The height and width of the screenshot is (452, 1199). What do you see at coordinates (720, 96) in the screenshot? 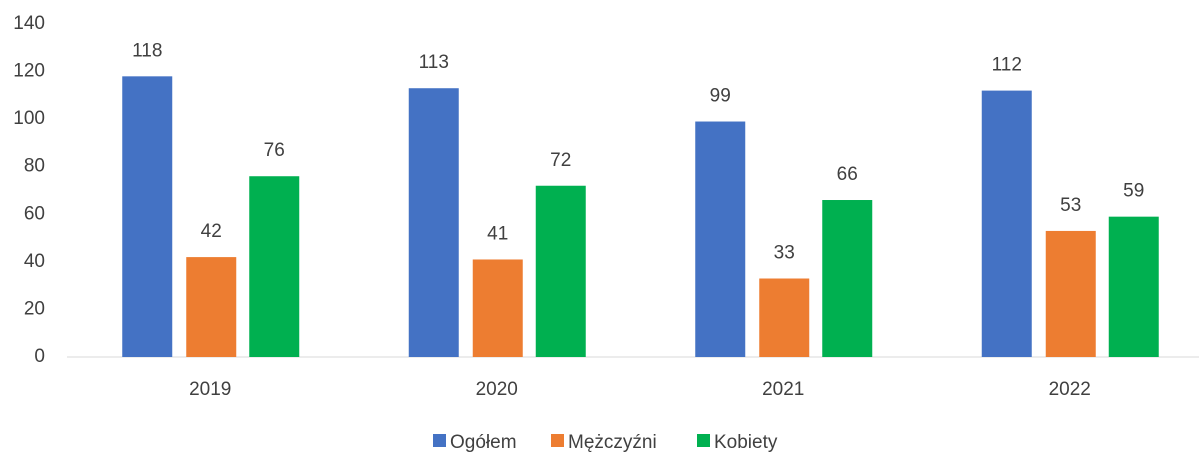
I see `data-label: 99` at bounding box center [720, 96].